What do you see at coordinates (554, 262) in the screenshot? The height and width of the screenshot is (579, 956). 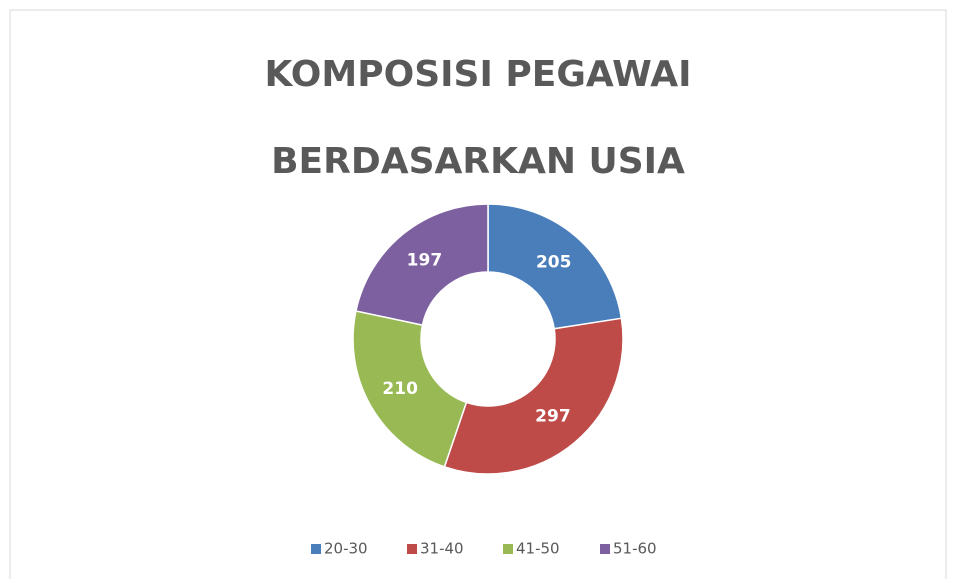 I see `data-label: 205` at bounding box center [554, 262].